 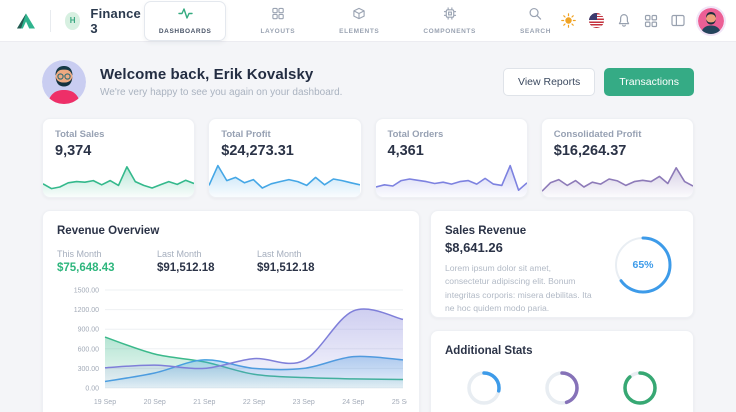 I want to click on revenue-stat-this-month: This Month $75,648.43, so click(x=107, y=261).